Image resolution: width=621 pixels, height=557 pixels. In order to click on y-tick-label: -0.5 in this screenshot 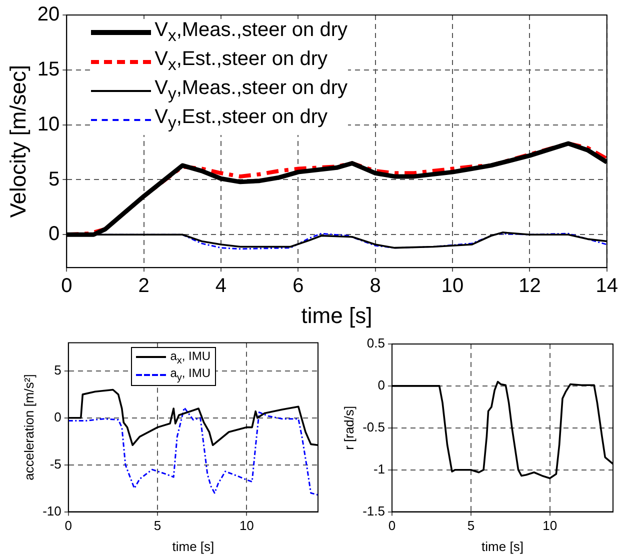, I will do `click(373, 426)`.